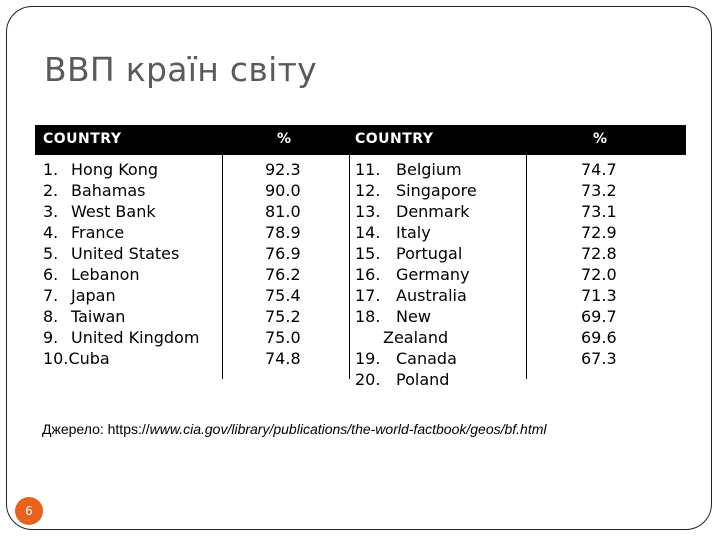 Image resolution: width=720 pixels, height=540 pixels. I want to click on country-name: Denmark, so click(433, 211).